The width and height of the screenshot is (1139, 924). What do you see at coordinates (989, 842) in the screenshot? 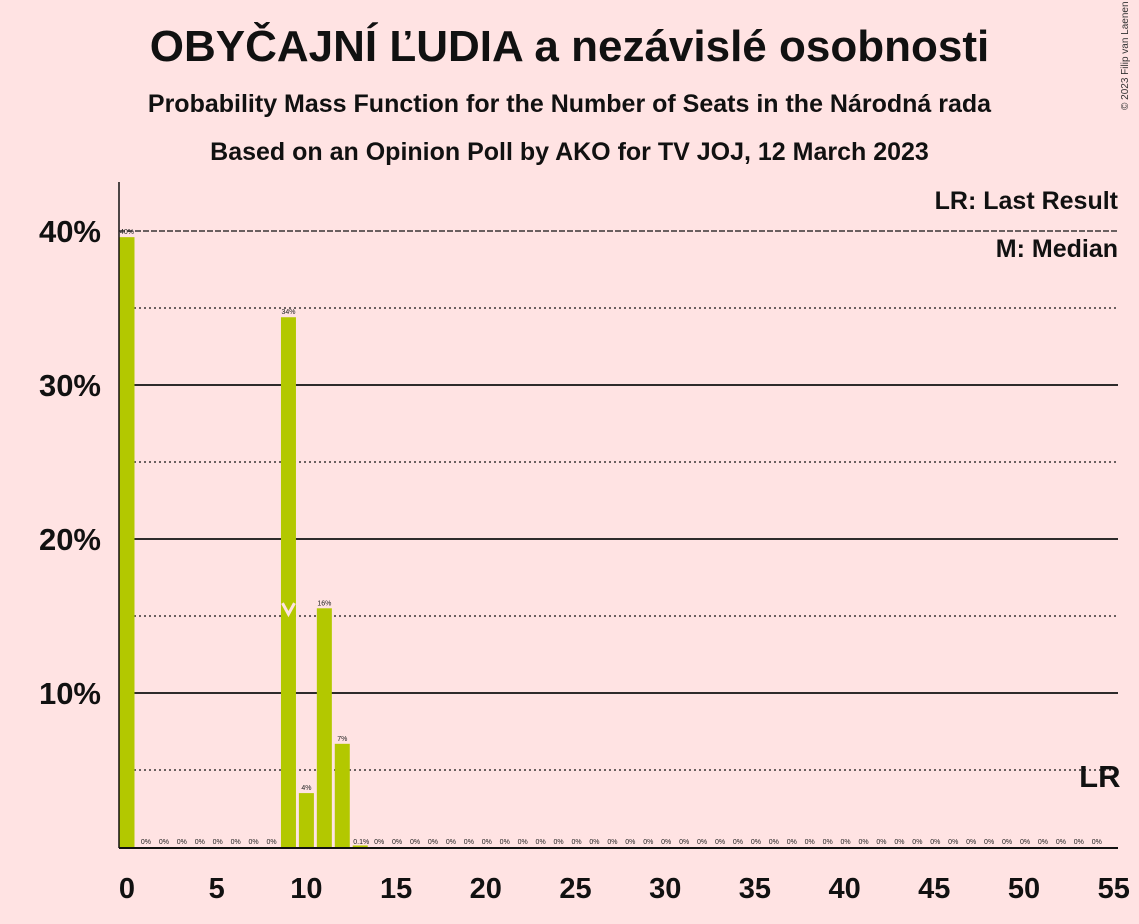
I see `data-label-seat-48: 0%` at bounding box center [989, 842].